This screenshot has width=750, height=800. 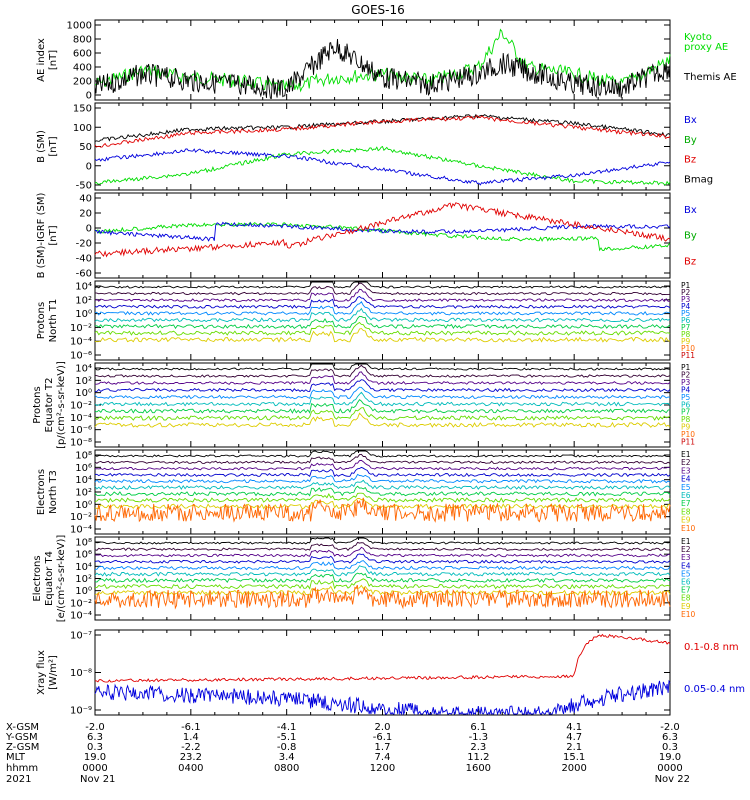 What do you see at coordinates (686, 495) in the screenshot?
I see `legend-entry: E6` at bounding box center [686, 495].